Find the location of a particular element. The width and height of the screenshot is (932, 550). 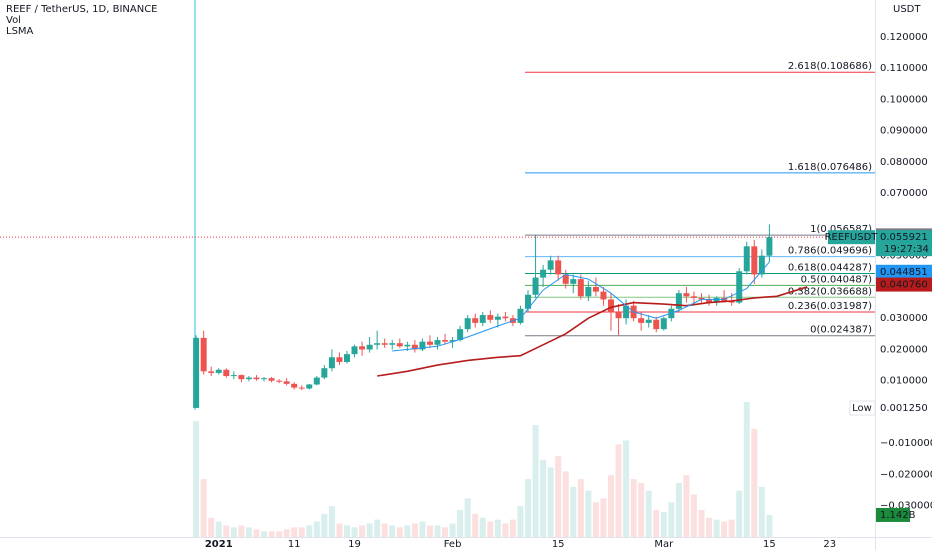

y-tick-label: 0.050000 is located at coordinates (904, 256).